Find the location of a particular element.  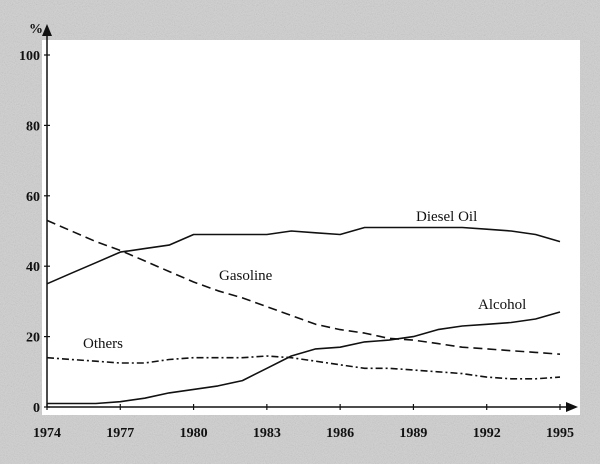

y-tick-label: 100 is located at coordinates (29, 56).